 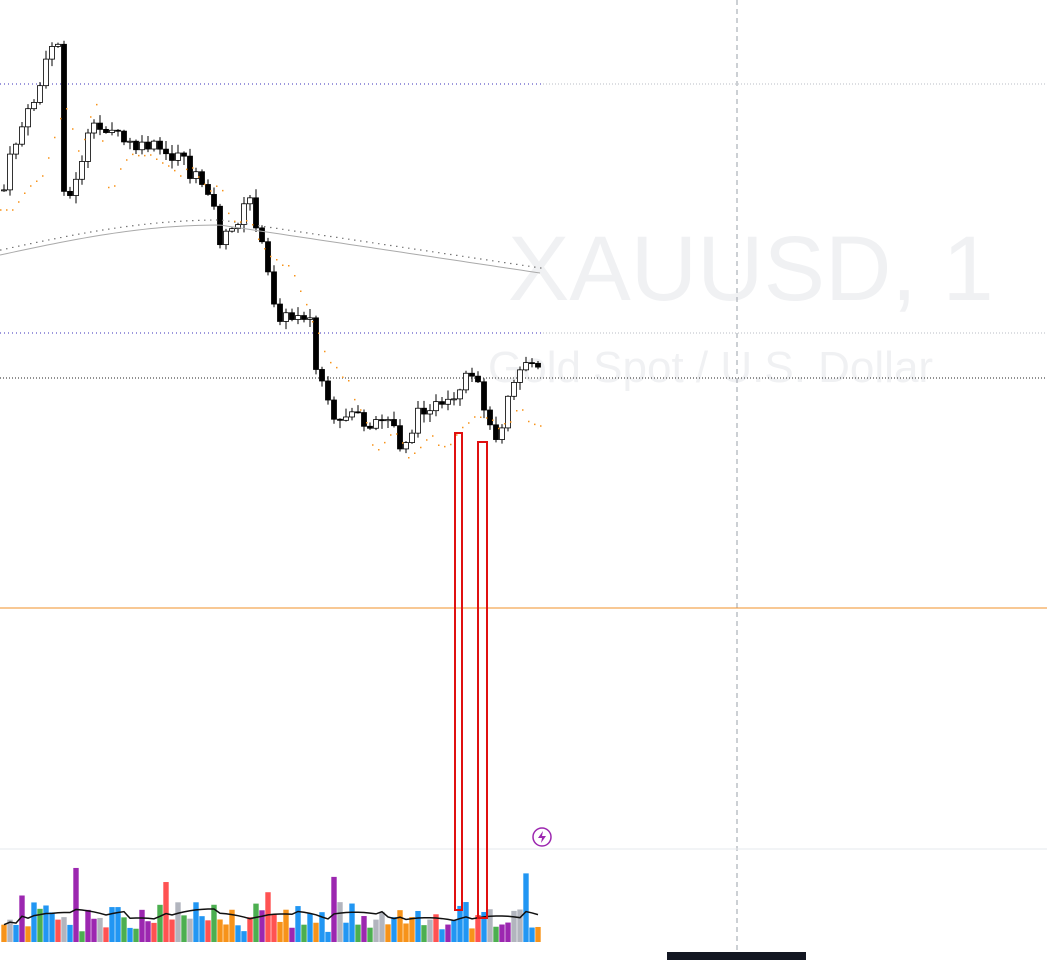 What do you see at coordinates (542, 837) in the screenshot?
I see `alert-bolt` at bounding box center [542, 837].